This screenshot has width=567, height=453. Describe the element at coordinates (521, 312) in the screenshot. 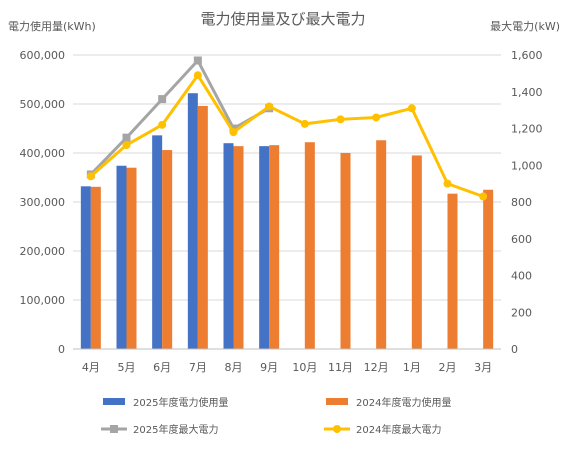

I see `y-right-tick-label: 200` at that location.